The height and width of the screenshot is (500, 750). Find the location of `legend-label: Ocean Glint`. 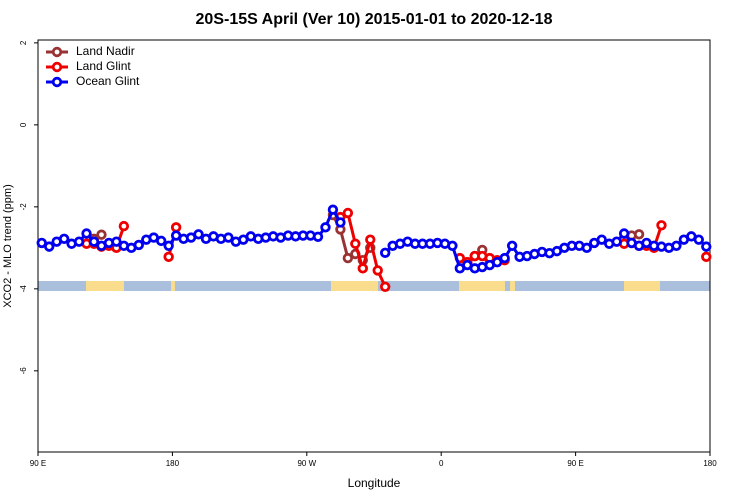

legend-label: Ocean Glint is located at coordinates (108, 81).